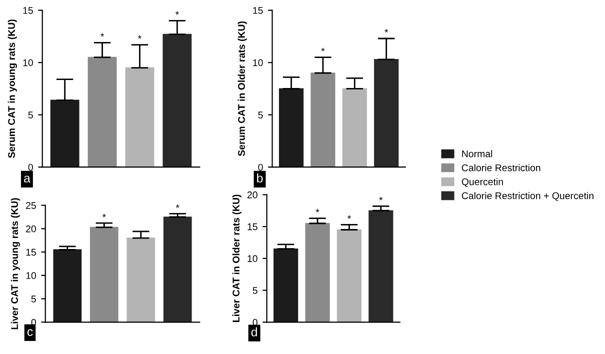  I want to click on text: d, so click(254, 331).